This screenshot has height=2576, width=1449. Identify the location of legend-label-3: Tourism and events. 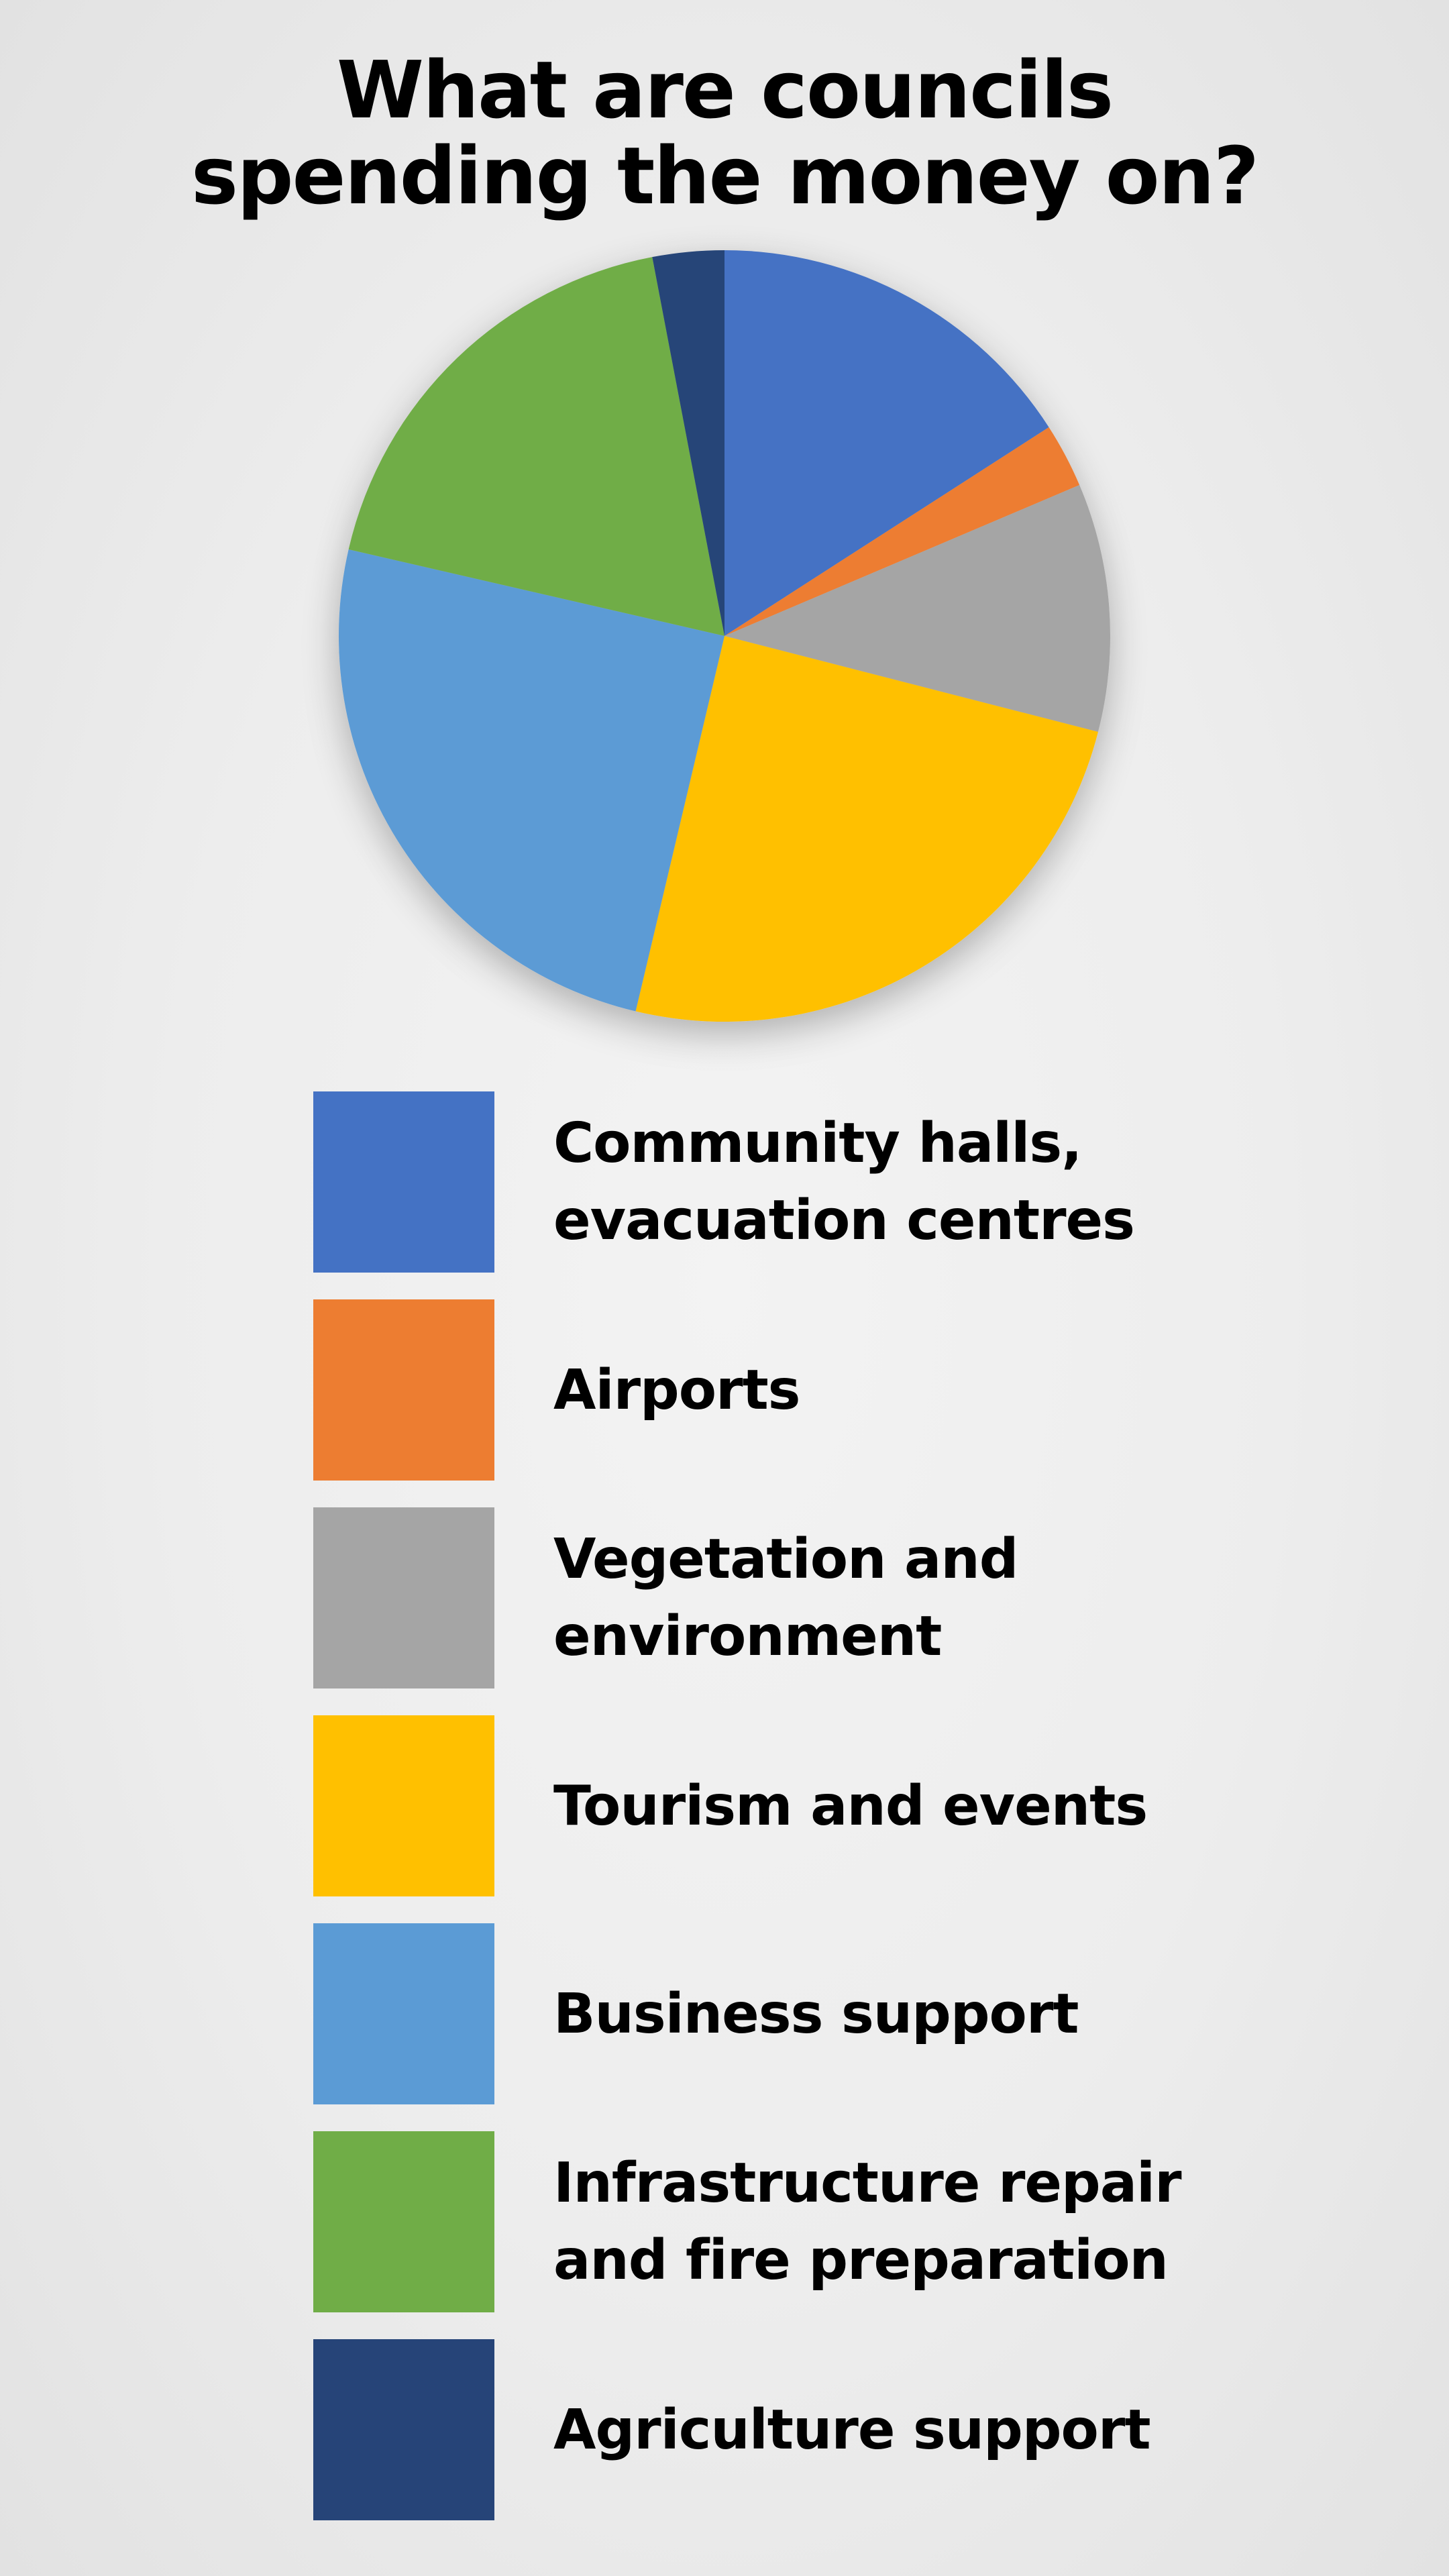
(969, 1805).